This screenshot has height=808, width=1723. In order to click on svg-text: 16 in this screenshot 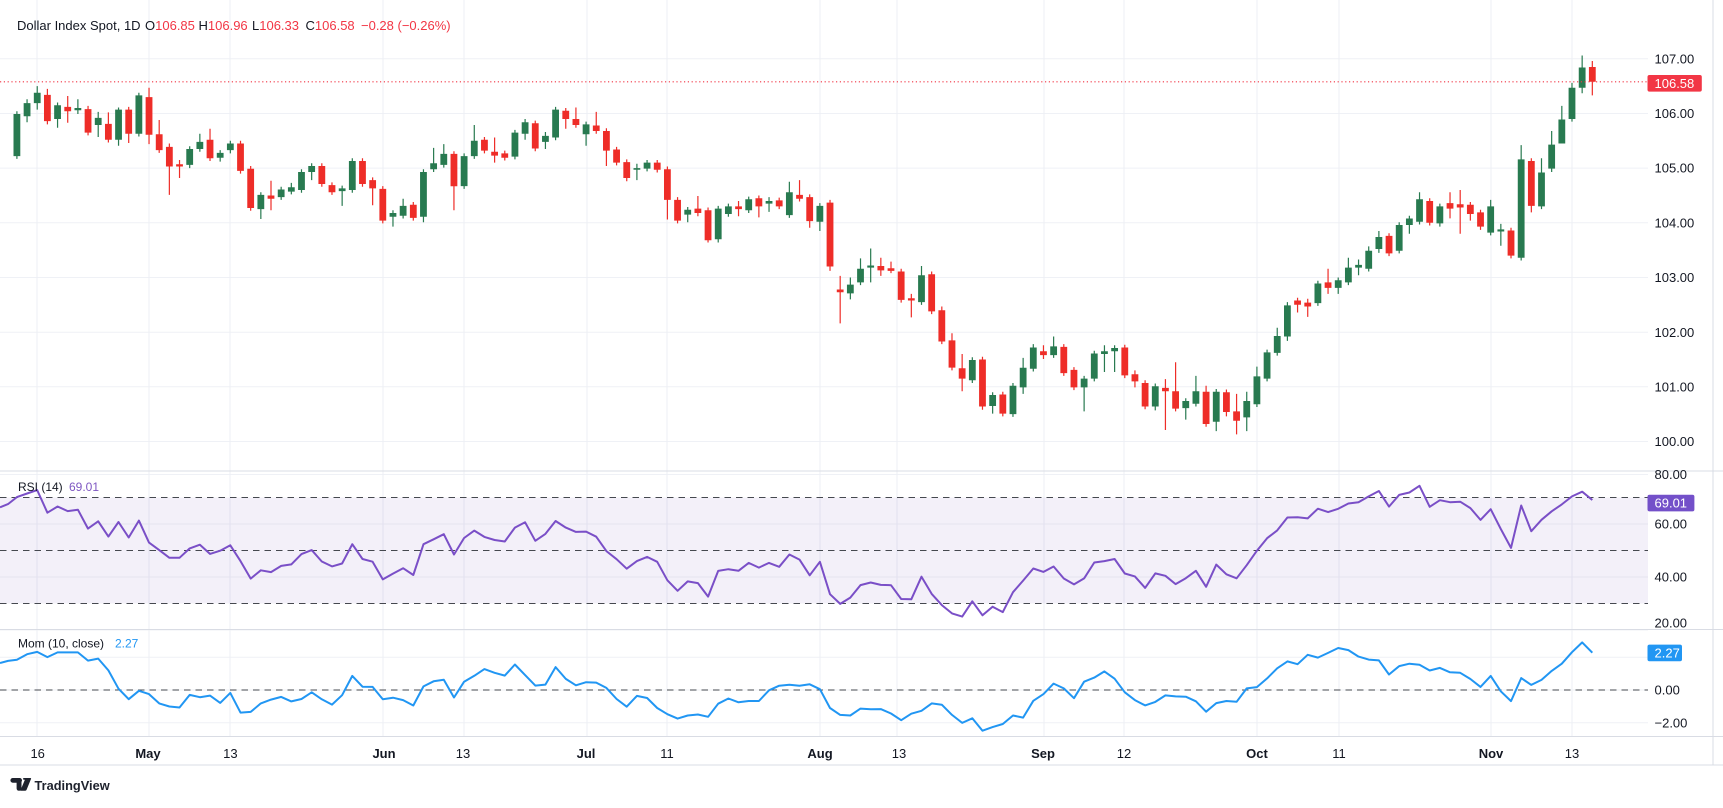, I will do `click(37, 753)`.